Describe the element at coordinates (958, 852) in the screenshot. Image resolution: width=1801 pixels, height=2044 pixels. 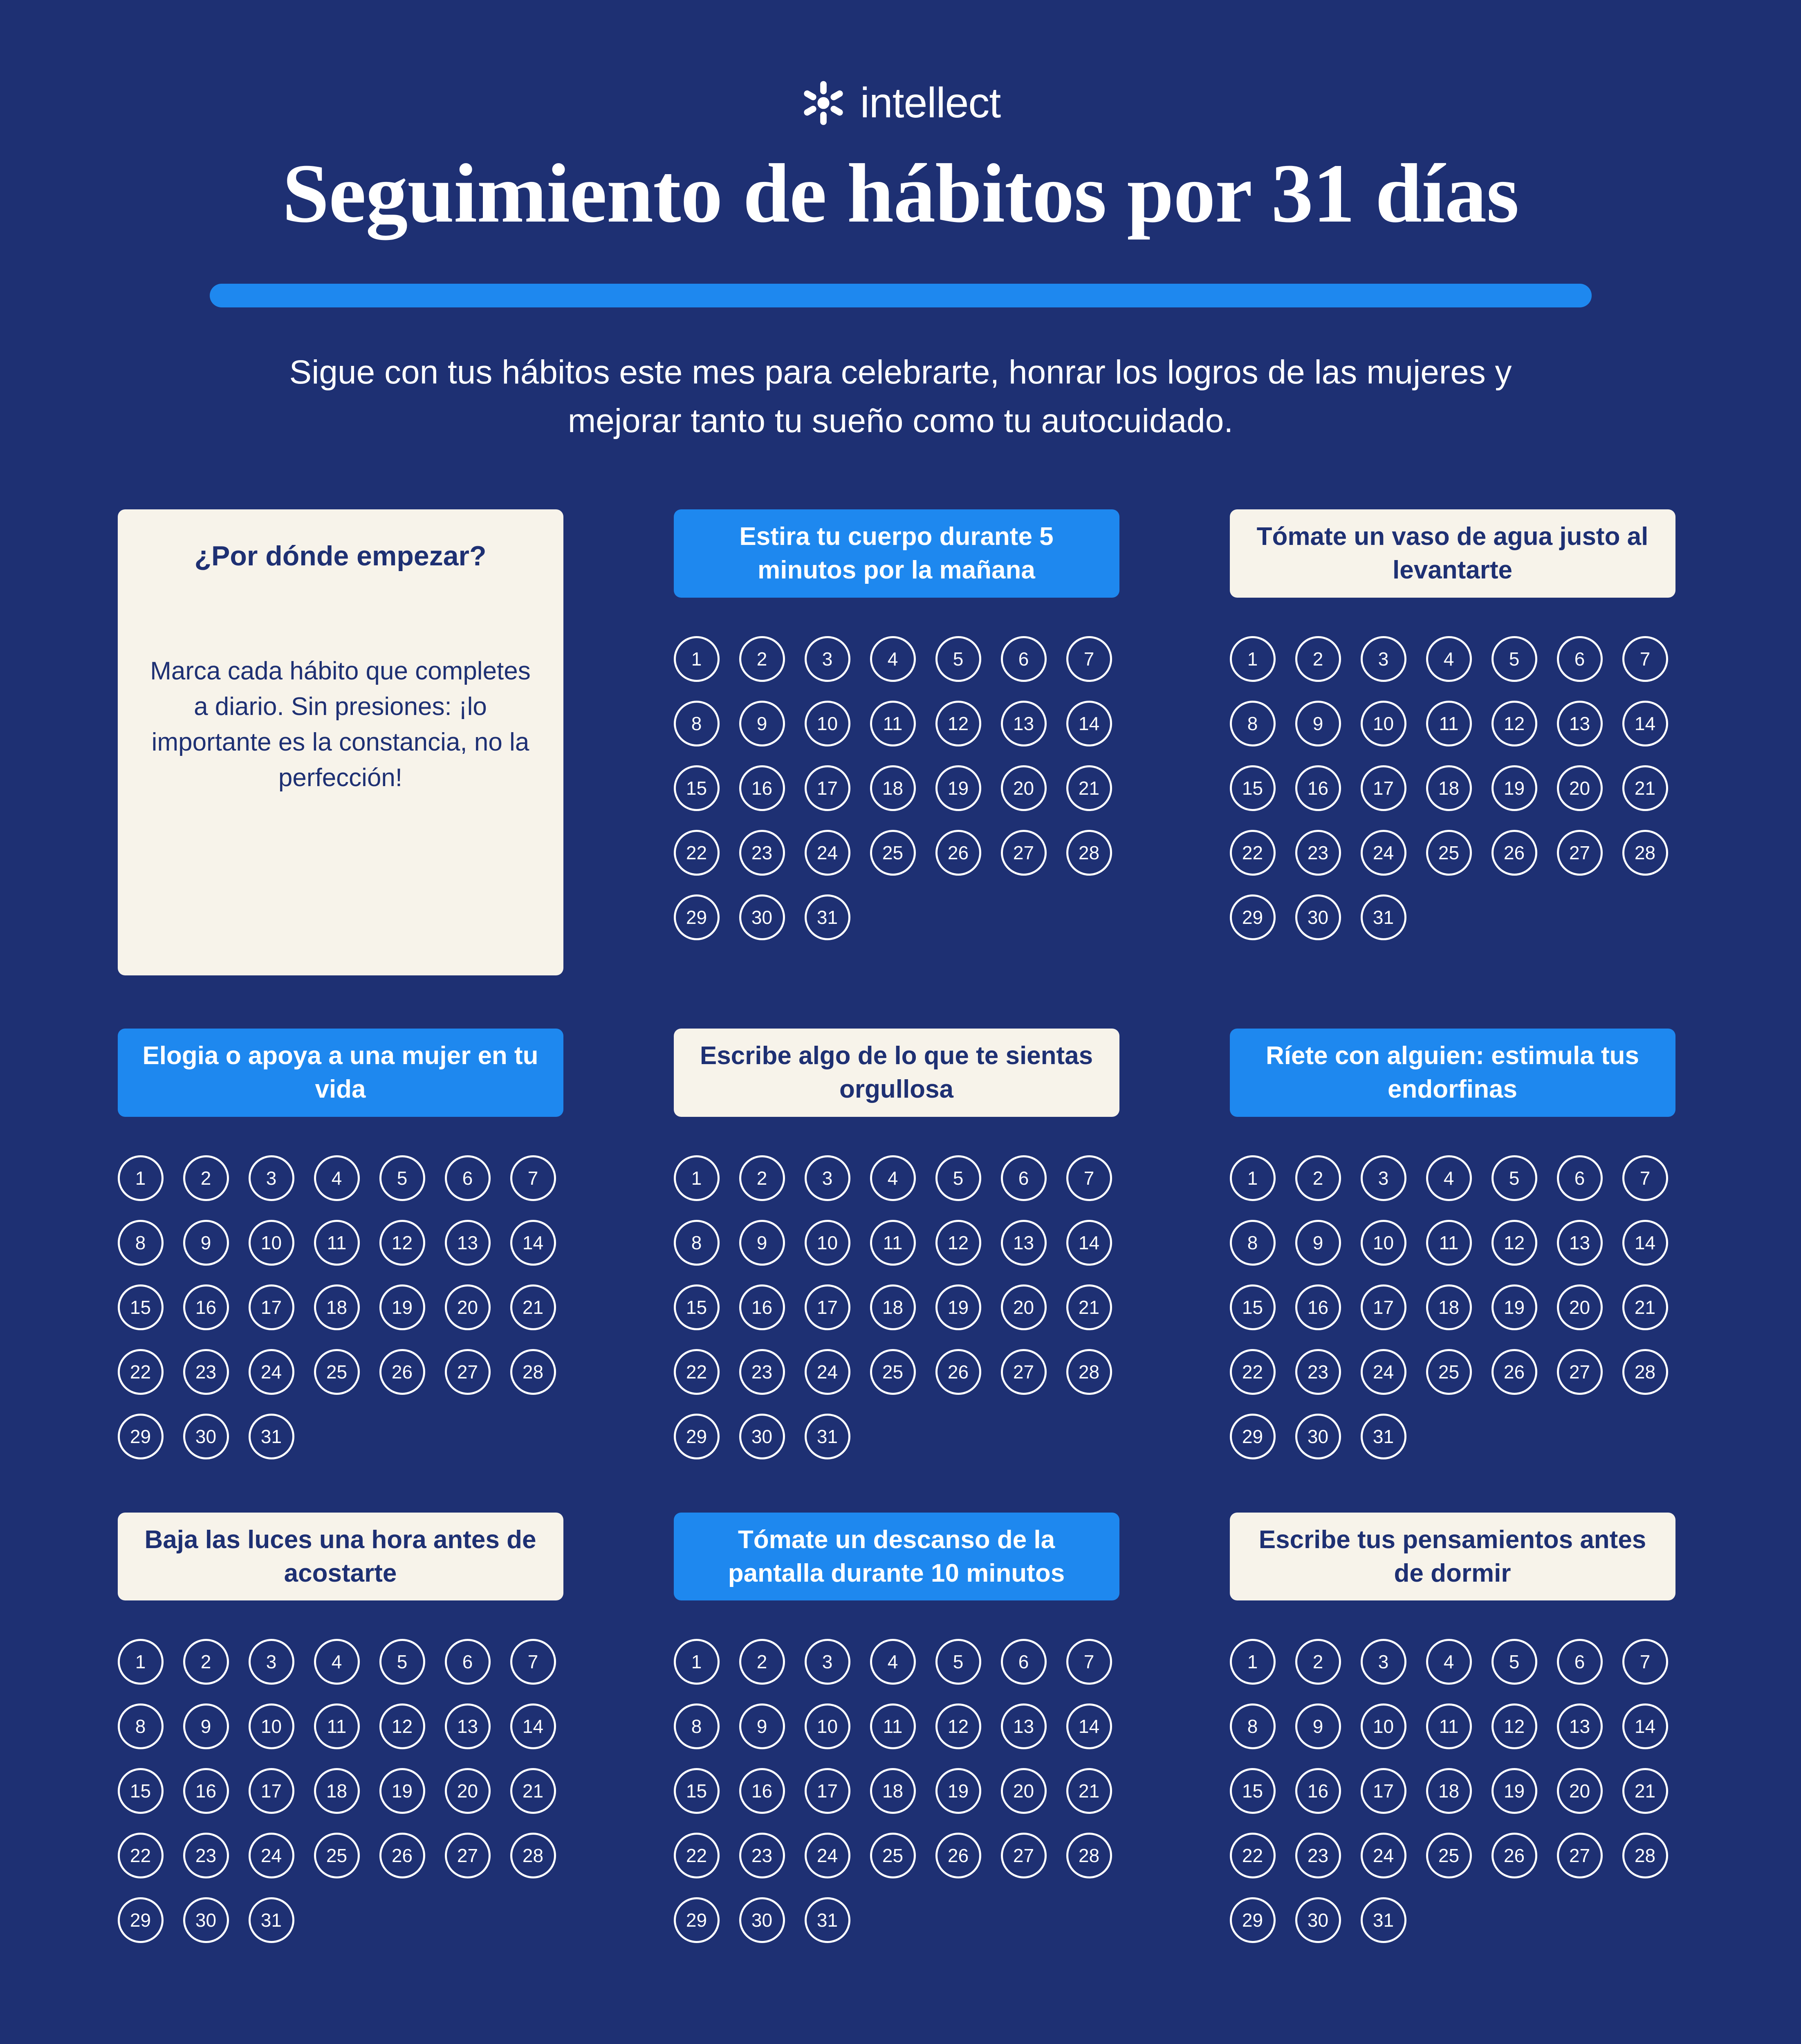
I see `day-checkbox: 26` at that location.